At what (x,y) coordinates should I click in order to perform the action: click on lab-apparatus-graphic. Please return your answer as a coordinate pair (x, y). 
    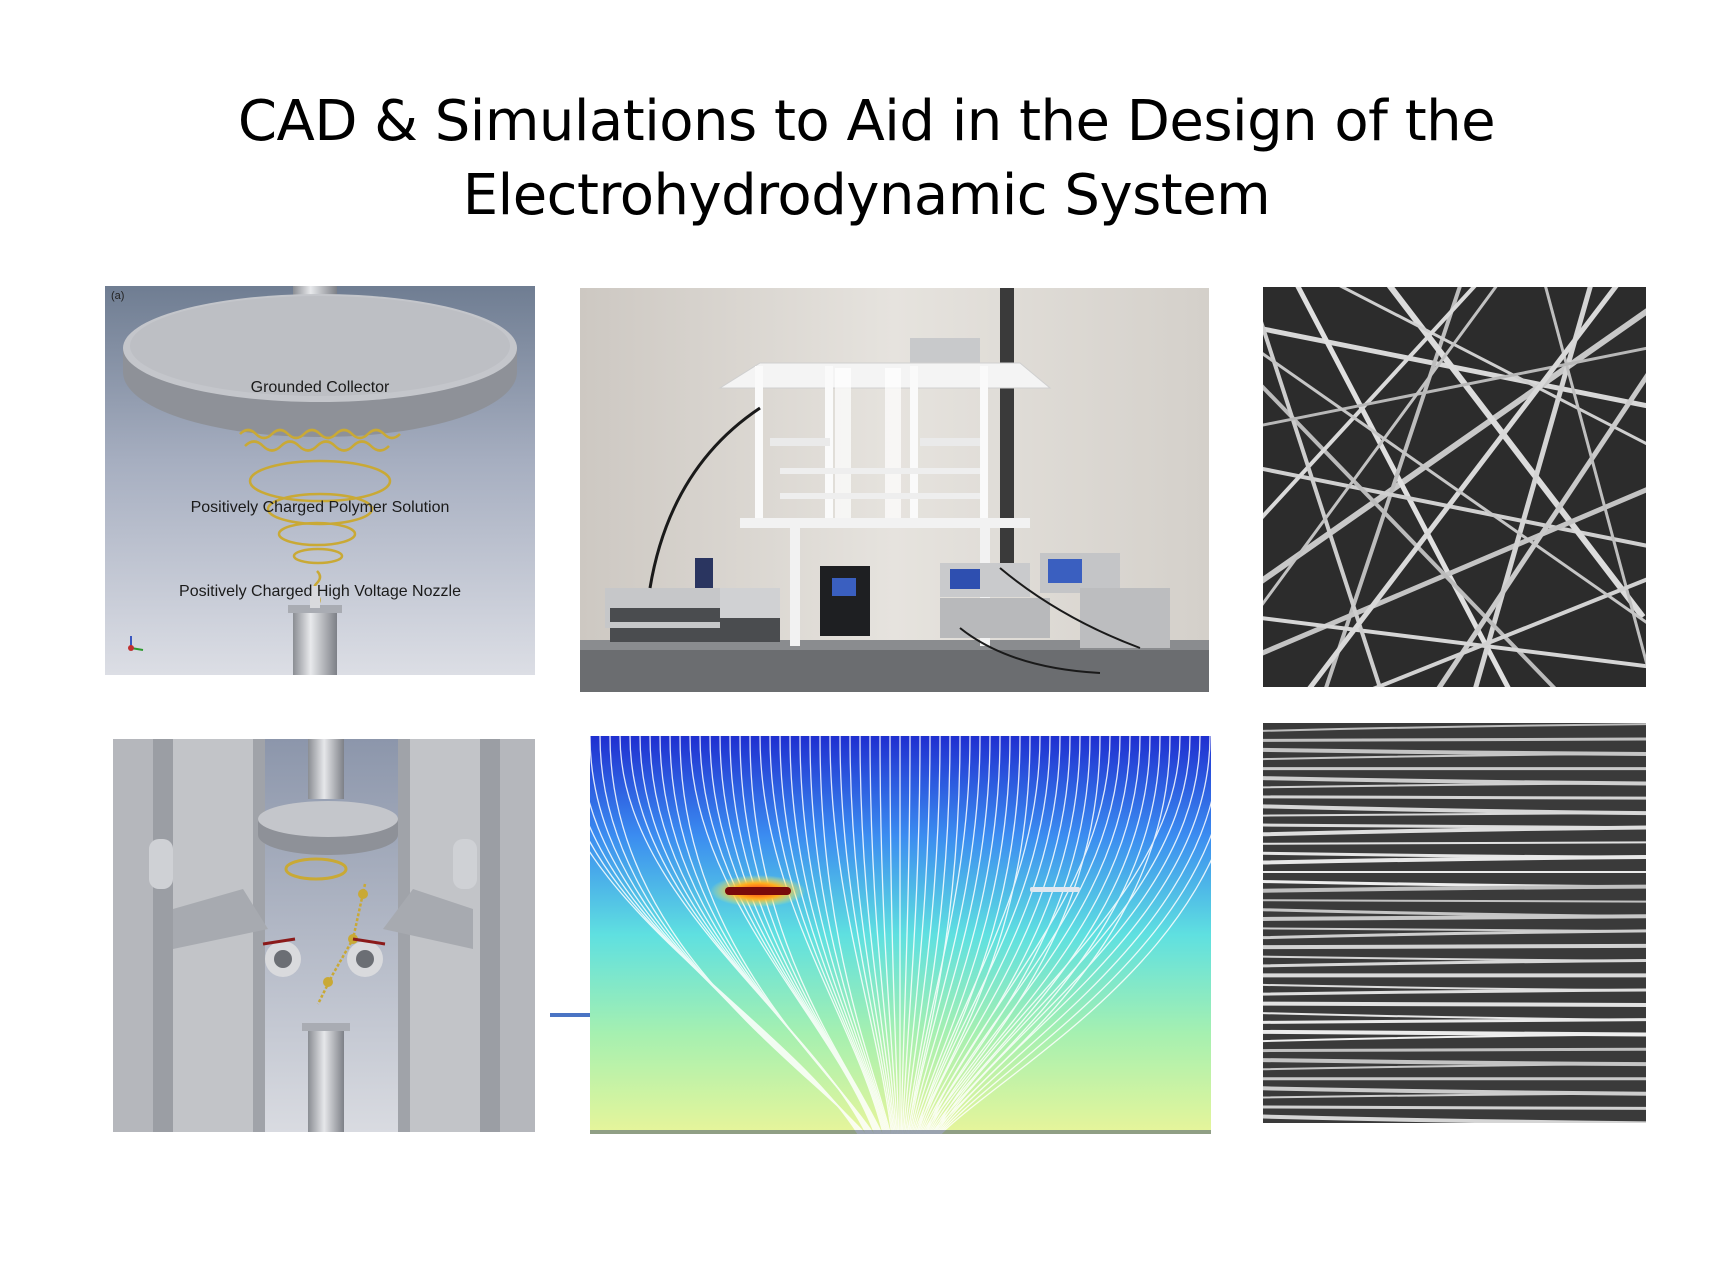
    Looking at the image, I should click on (894, 490).